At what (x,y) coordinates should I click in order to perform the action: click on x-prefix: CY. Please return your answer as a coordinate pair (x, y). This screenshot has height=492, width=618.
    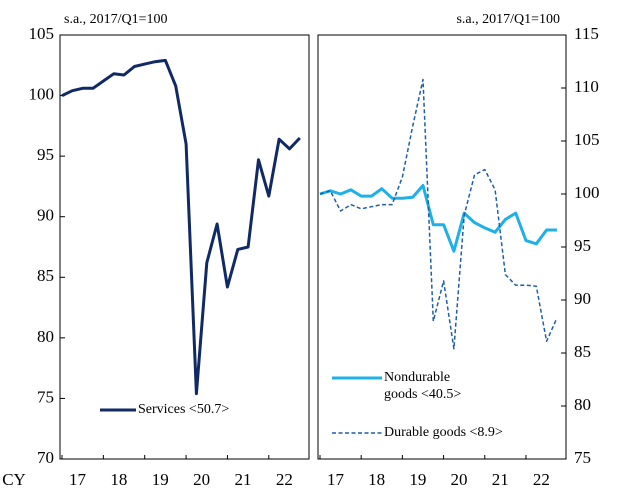
    Looking at the image, I should click on (14, 479).